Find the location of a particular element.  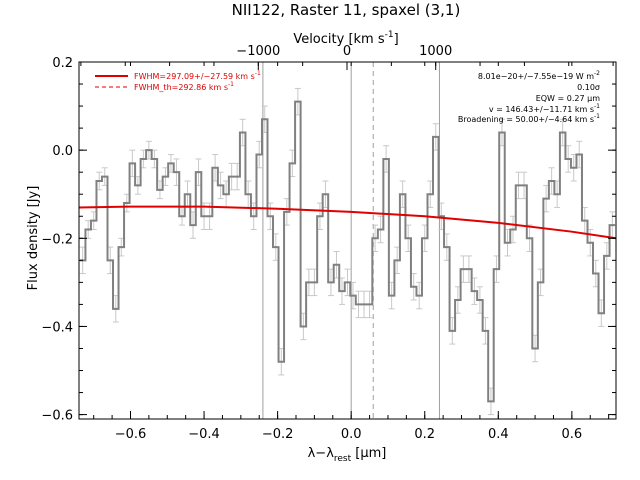

top-axis-label-end: ] is located at coordinates (396, 39).